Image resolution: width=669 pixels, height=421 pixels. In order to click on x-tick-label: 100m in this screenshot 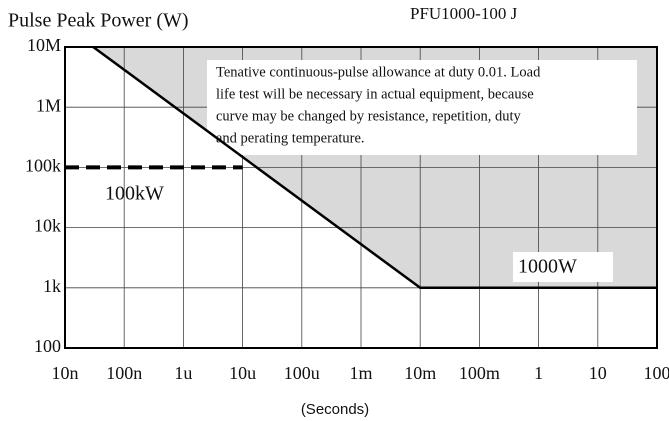, I will do `click(479, 373)`.